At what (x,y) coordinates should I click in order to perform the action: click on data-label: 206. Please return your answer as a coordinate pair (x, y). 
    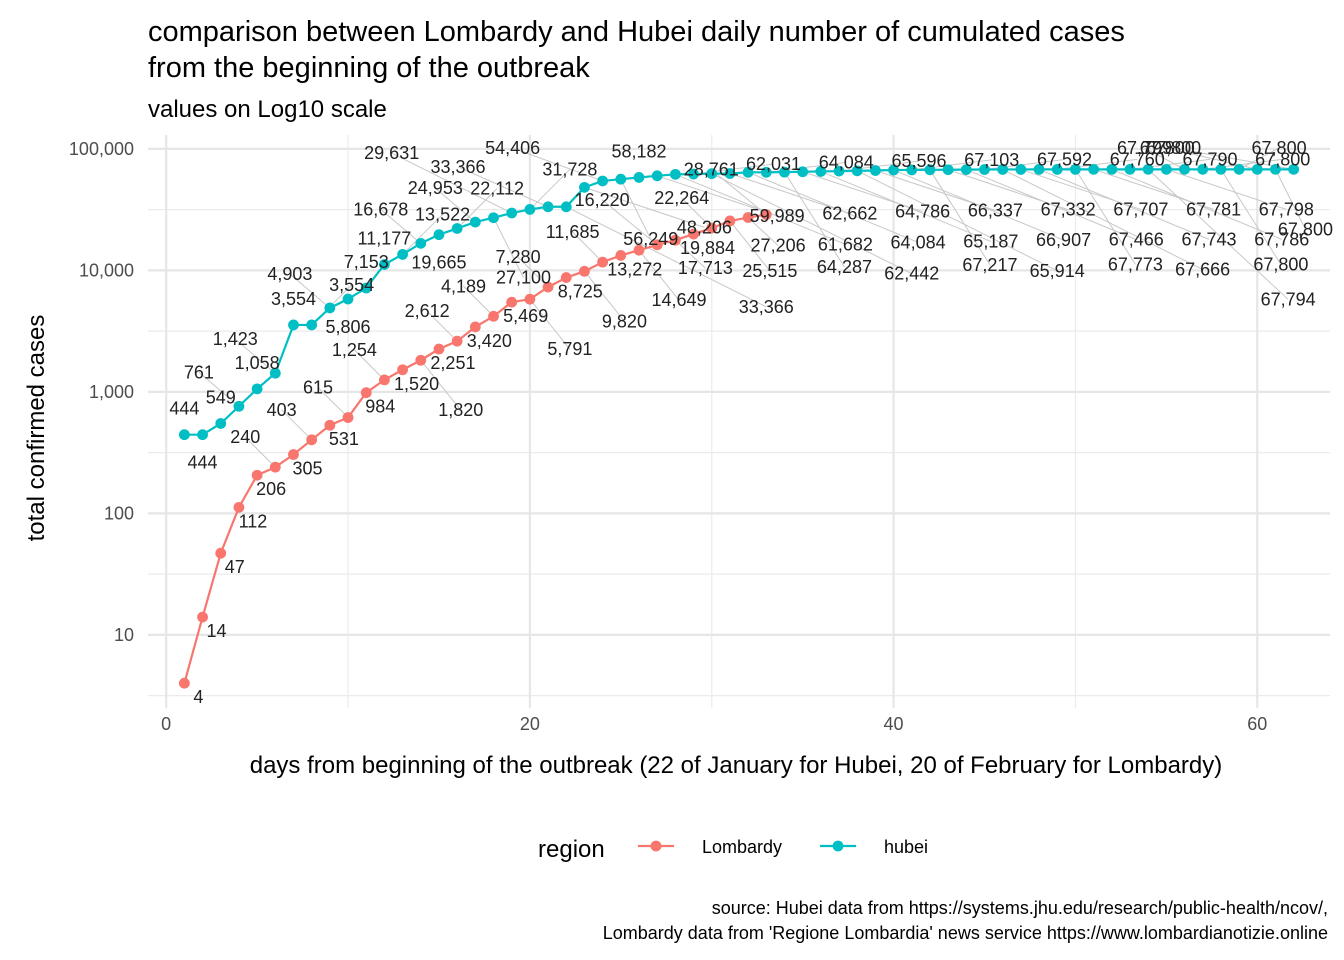
    Looking at the image, I should click on (271, 489).